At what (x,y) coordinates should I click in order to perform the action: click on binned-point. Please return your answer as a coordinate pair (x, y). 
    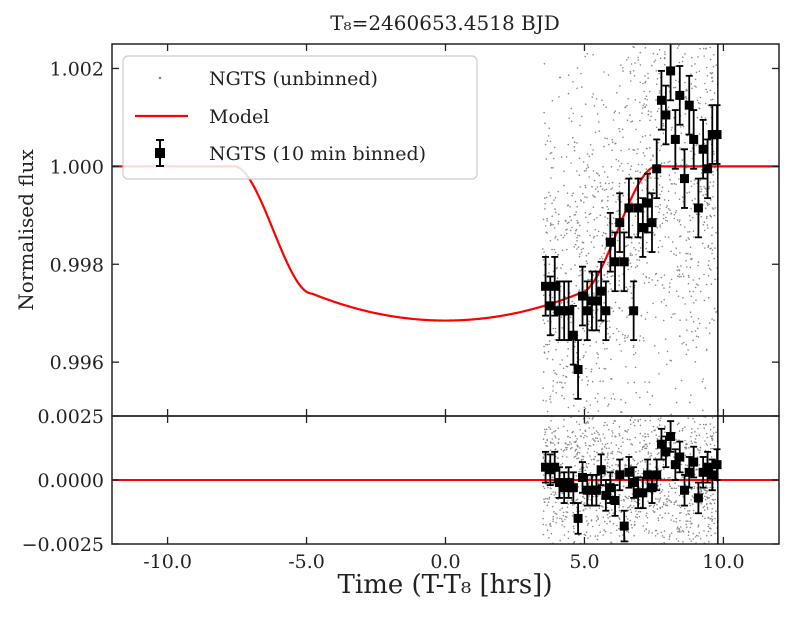
    Looking at the image, I should click on (583, 296).